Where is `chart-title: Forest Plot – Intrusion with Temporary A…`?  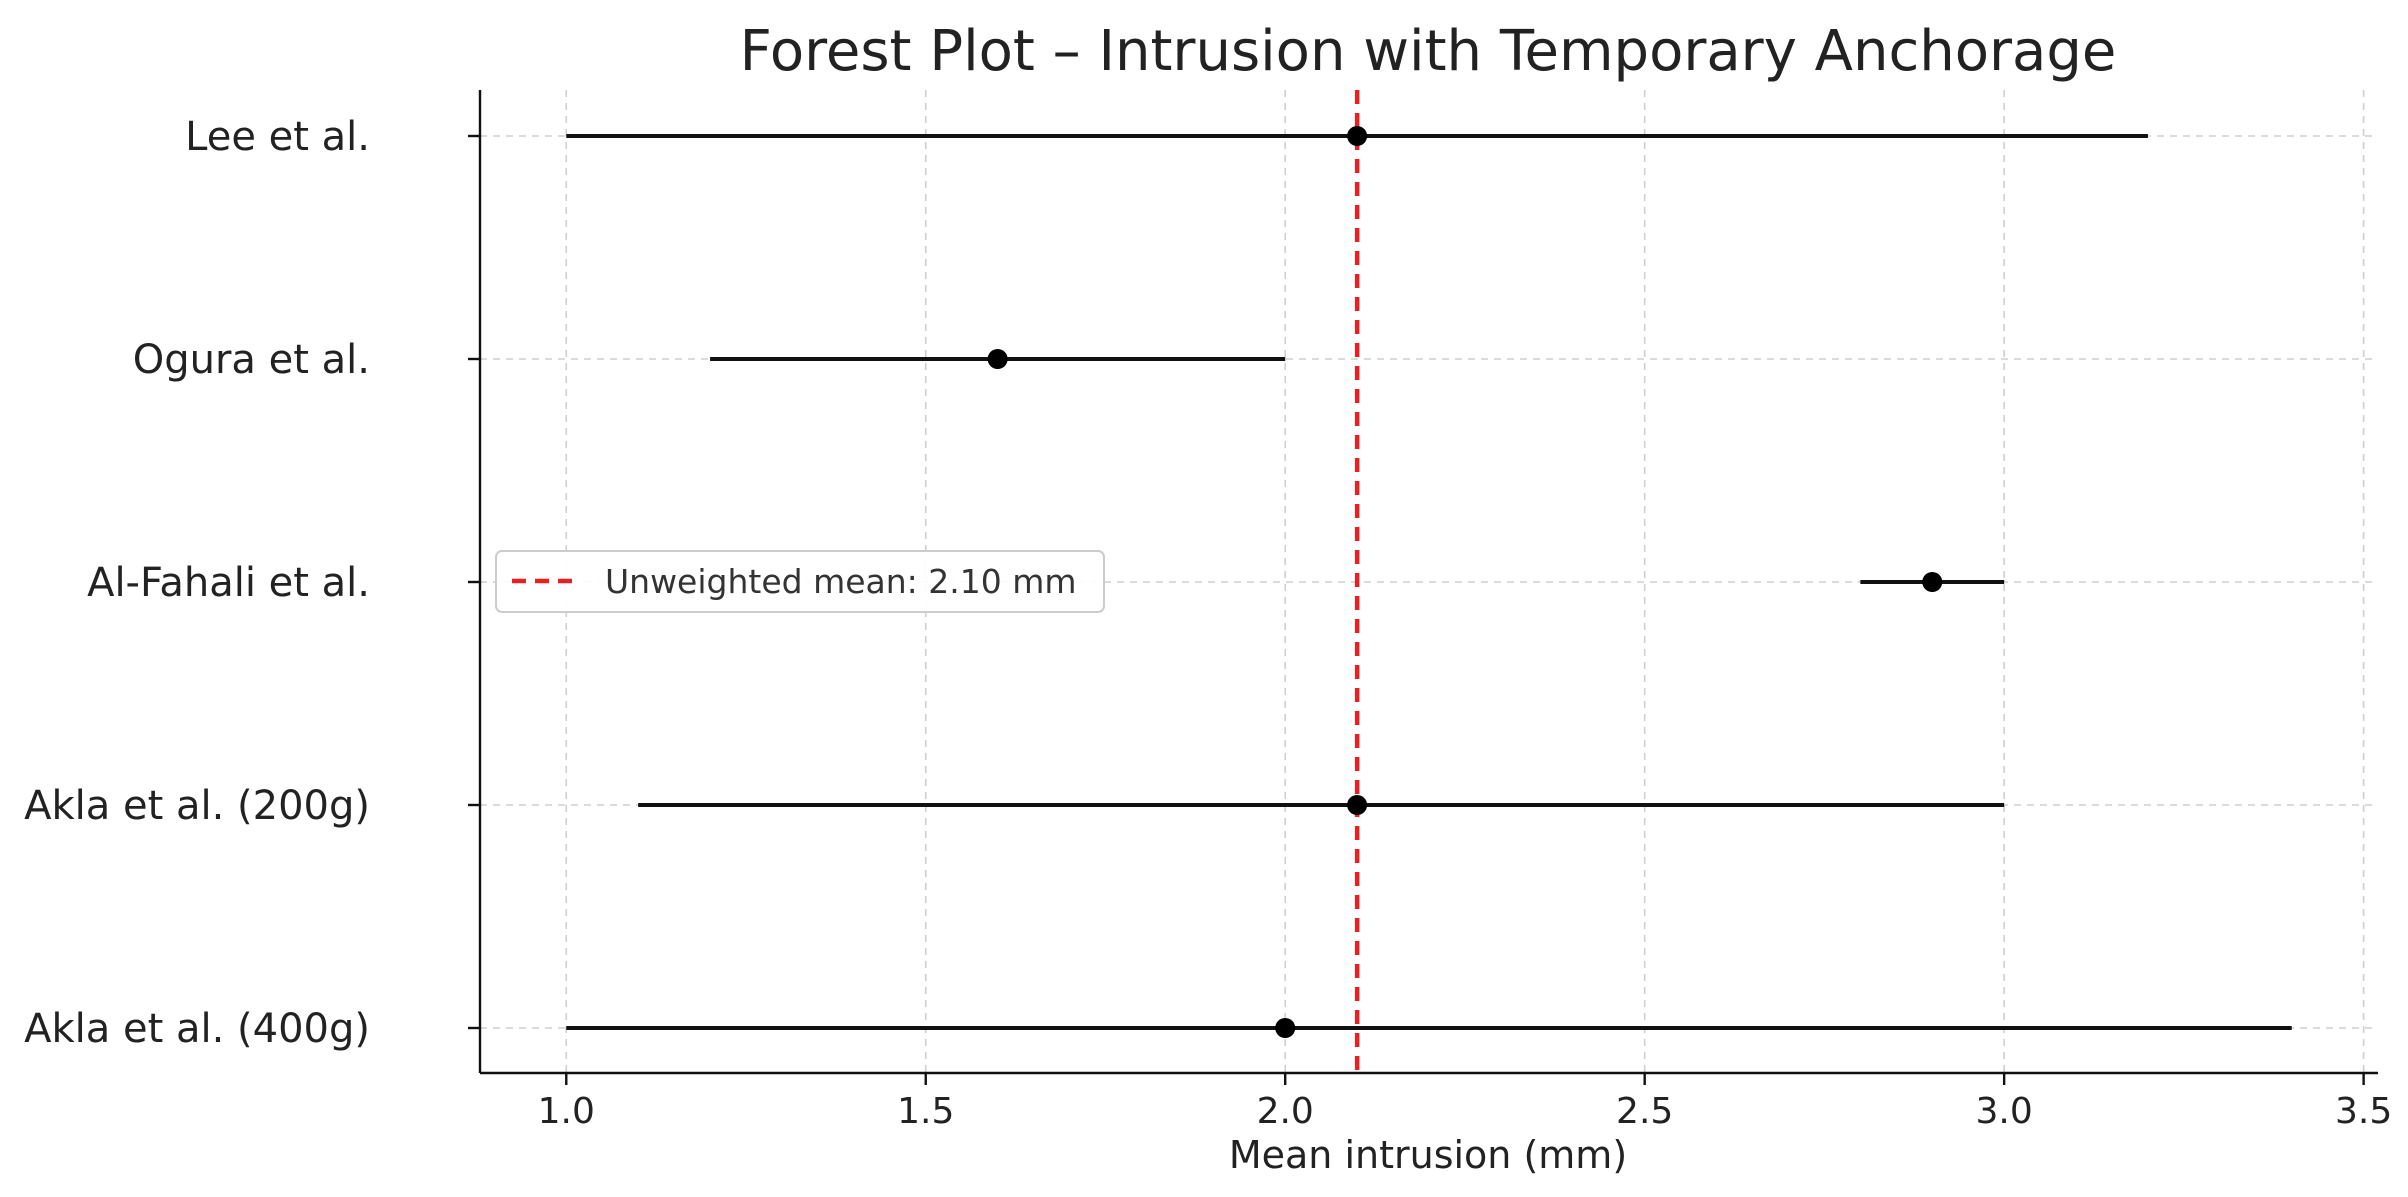 chart-title: Forest Plot – Intrusion with Temporary A… is located at coordinates (1428, 51).